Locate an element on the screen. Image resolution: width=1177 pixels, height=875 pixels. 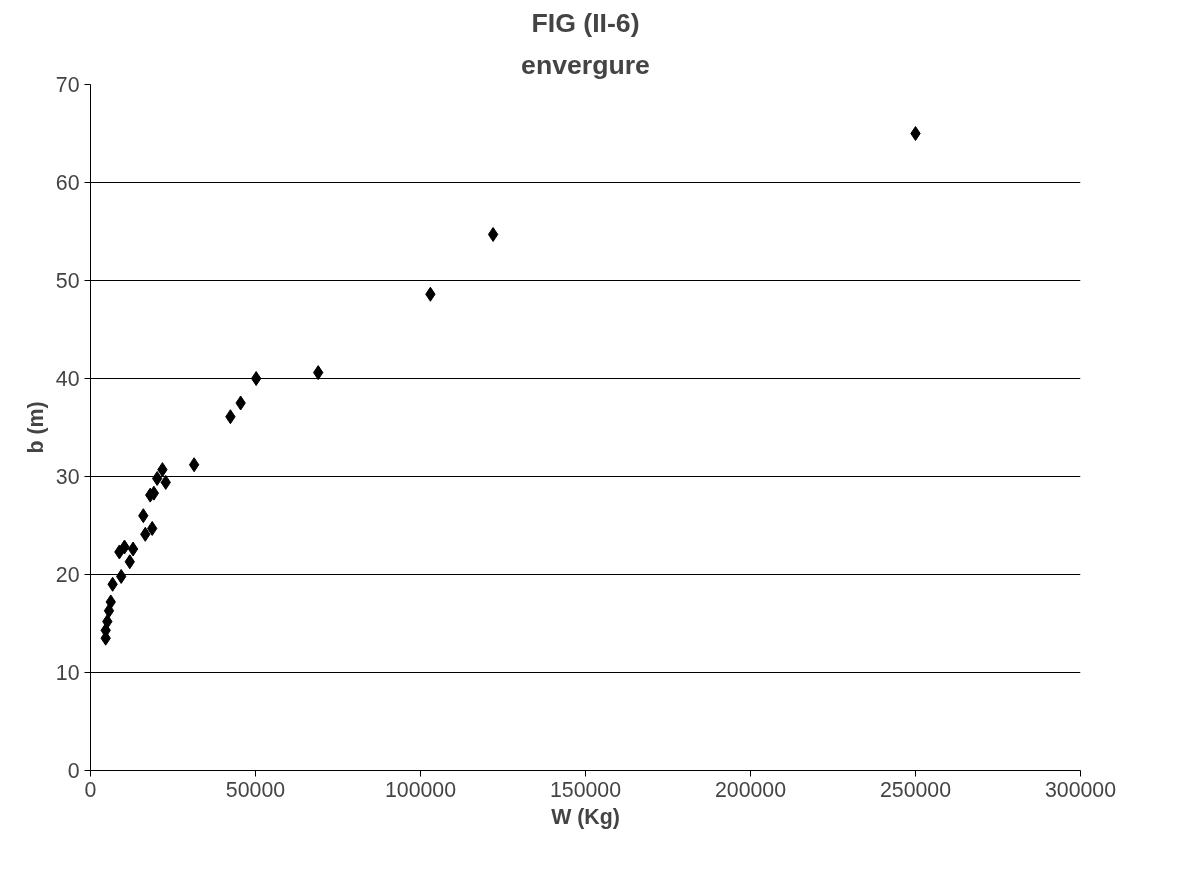
y-axis-title: b (m) is located at coordinates (35, 427).